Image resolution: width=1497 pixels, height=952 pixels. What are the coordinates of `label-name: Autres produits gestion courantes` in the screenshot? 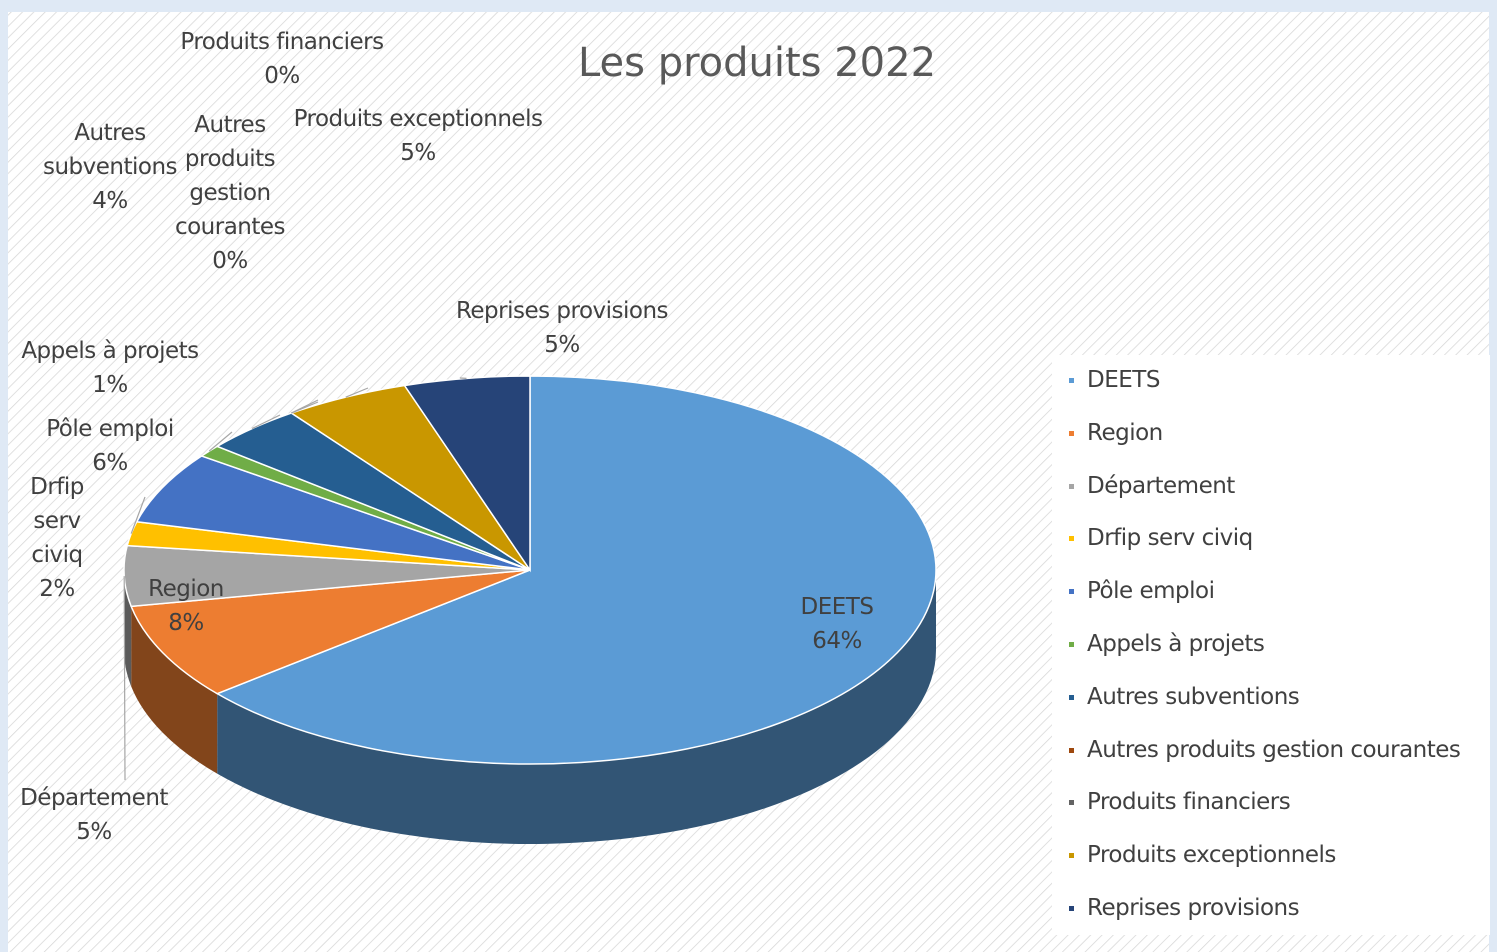 It's located at (230, 176).